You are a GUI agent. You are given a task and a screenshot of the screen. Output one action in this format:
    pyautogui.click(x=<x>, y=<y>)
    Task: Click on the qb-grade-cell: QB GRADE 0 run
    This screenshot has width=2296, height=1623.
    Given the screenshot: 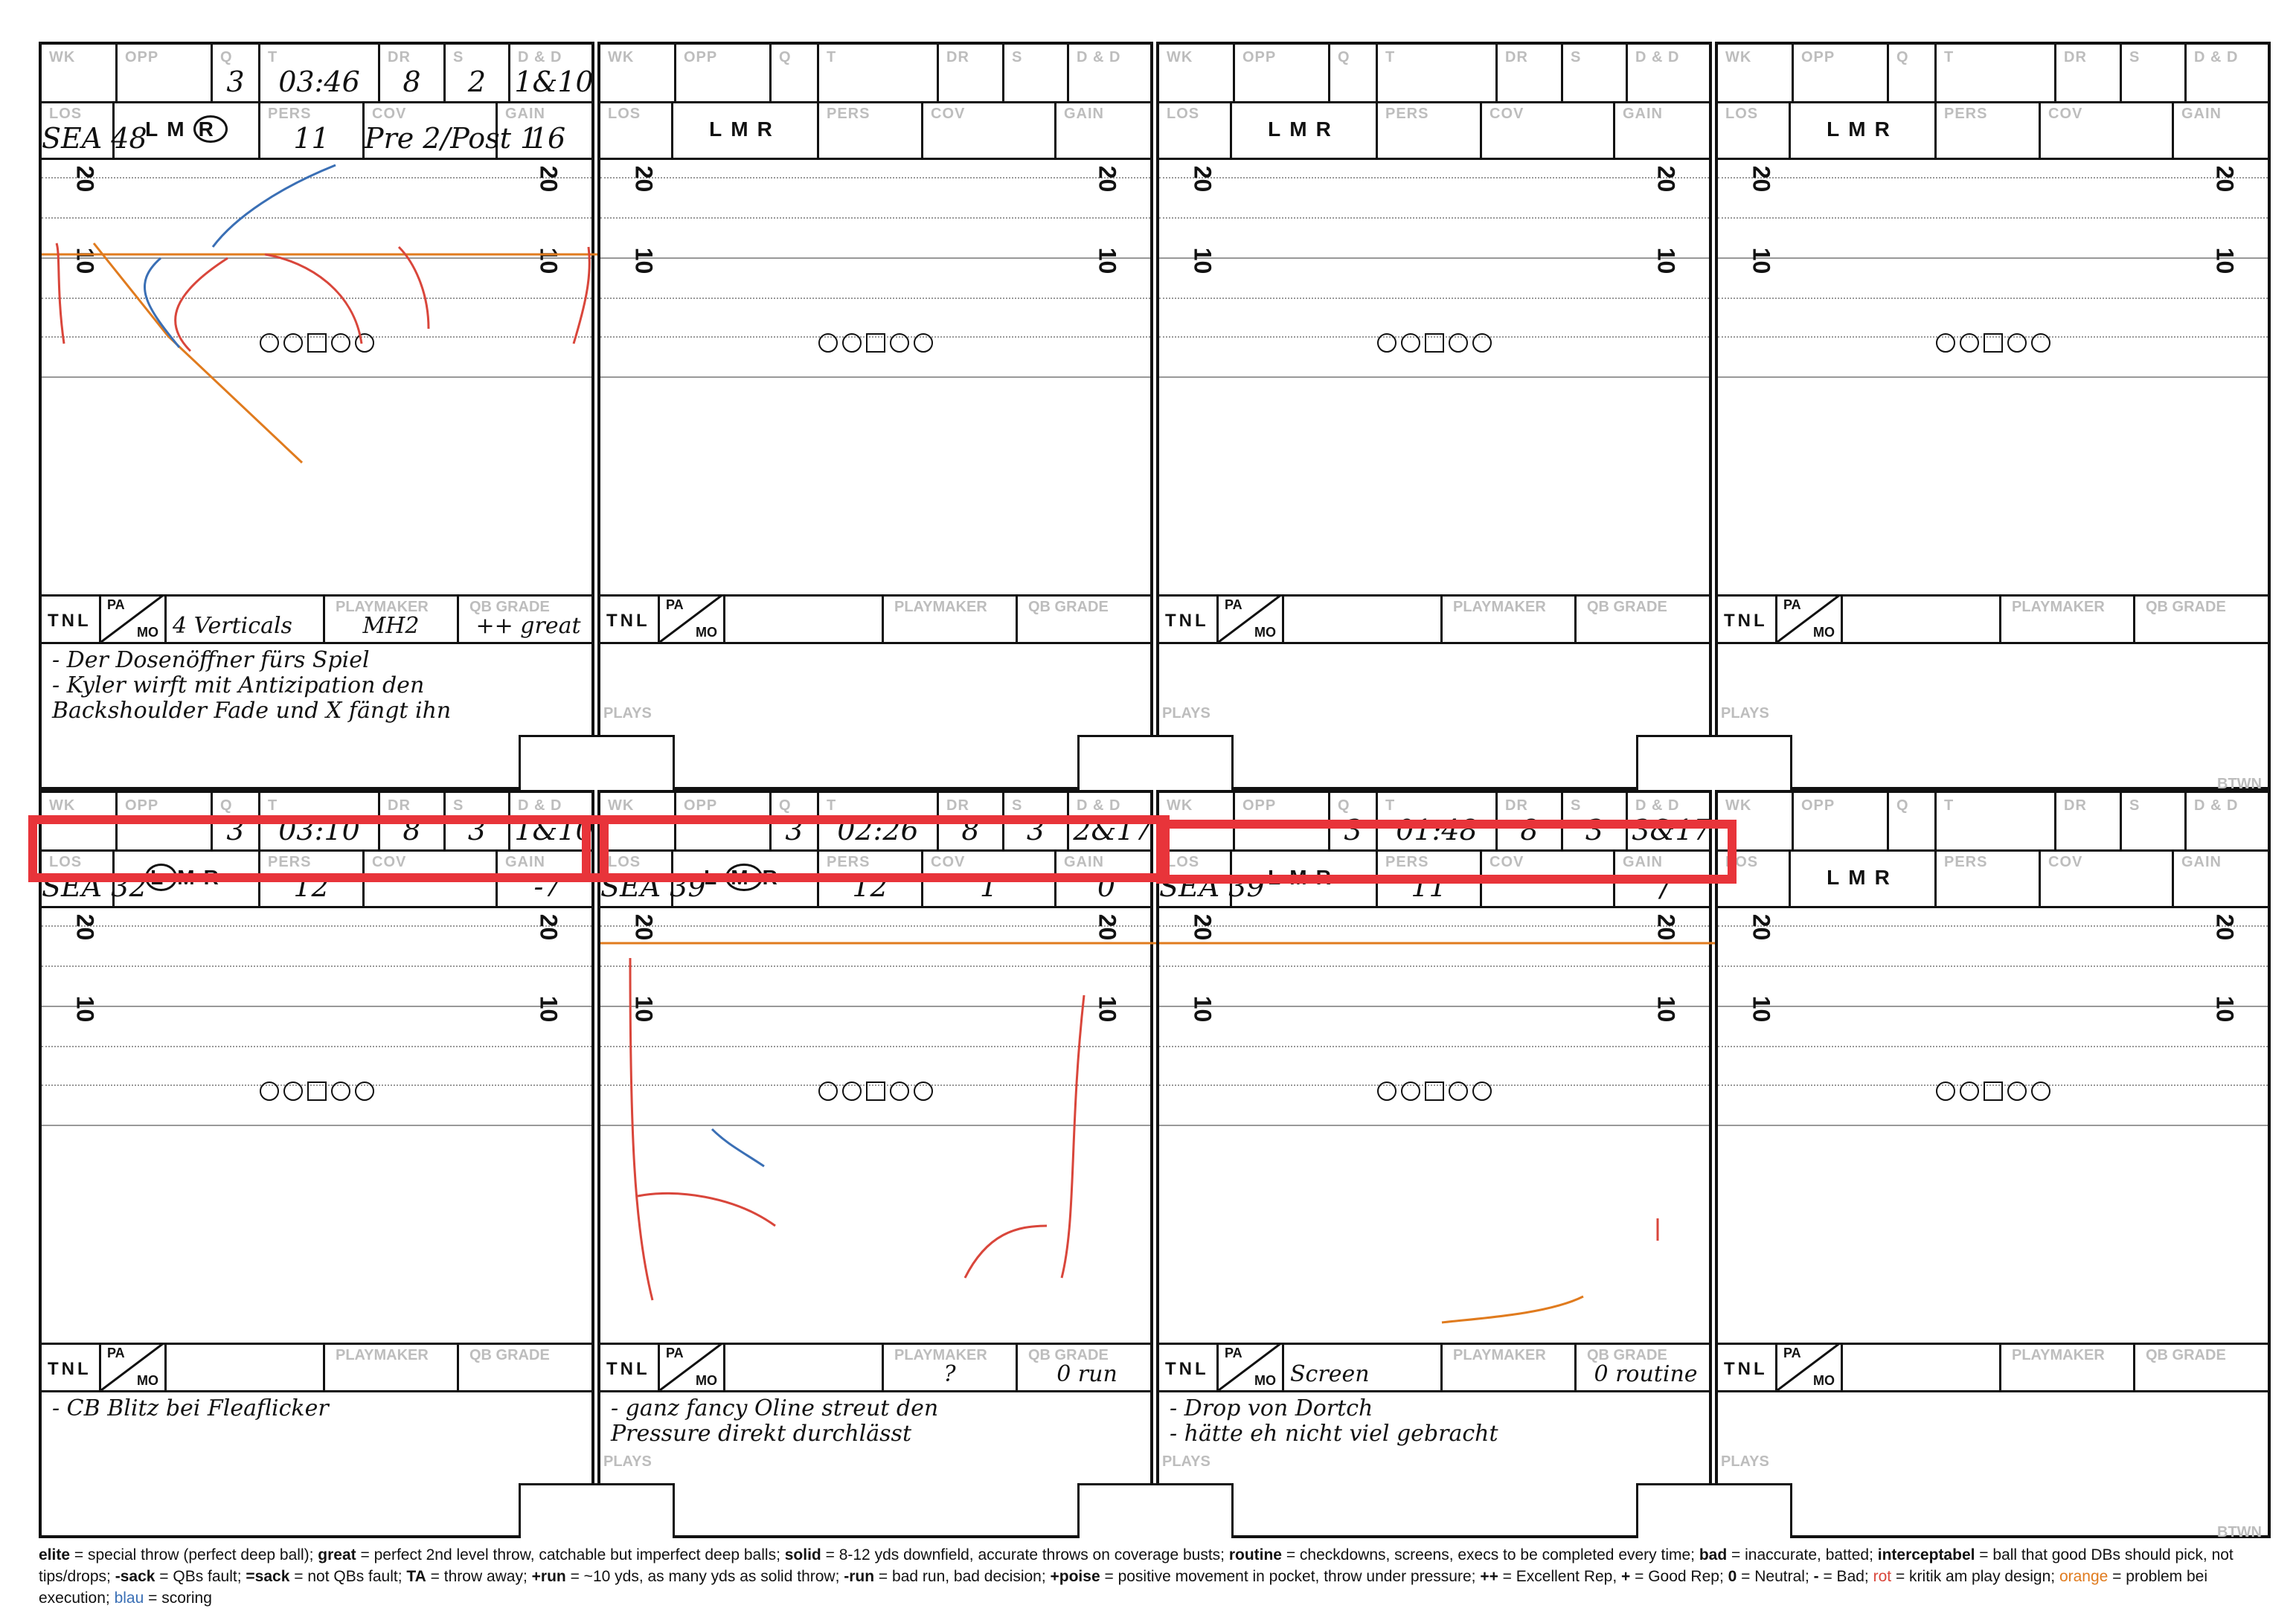 What is the action you would take?
    pyautogui.click(x=1087, y=1366)
    